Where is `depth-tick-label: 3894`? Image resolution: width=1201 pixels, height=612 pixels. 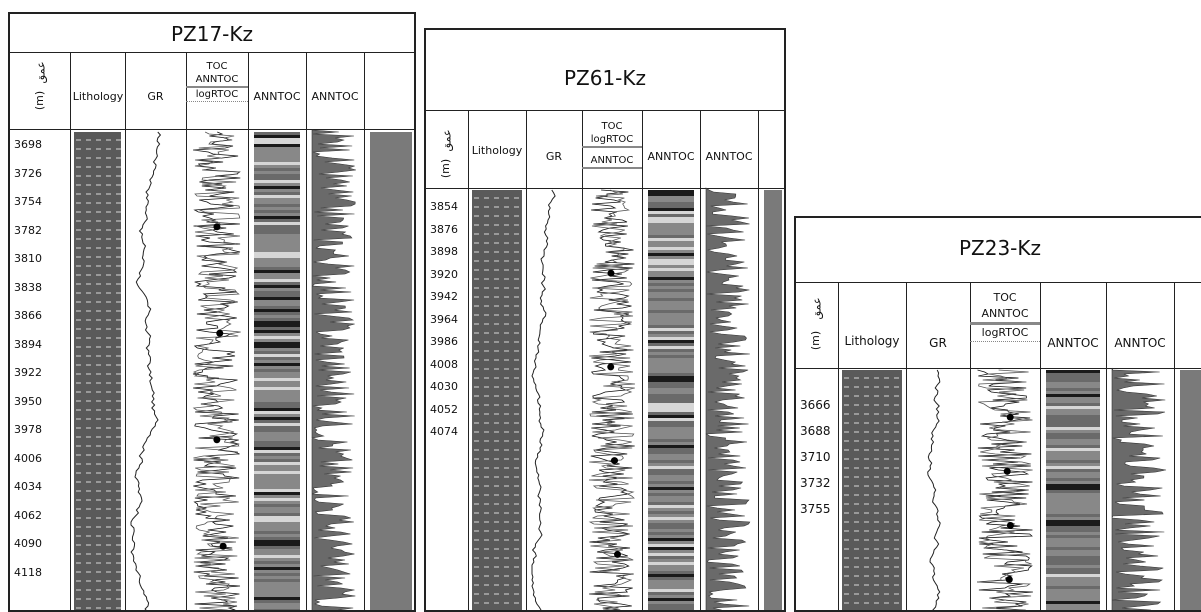
depth-tick-label: 3894 is located at coordinates (28, 344).